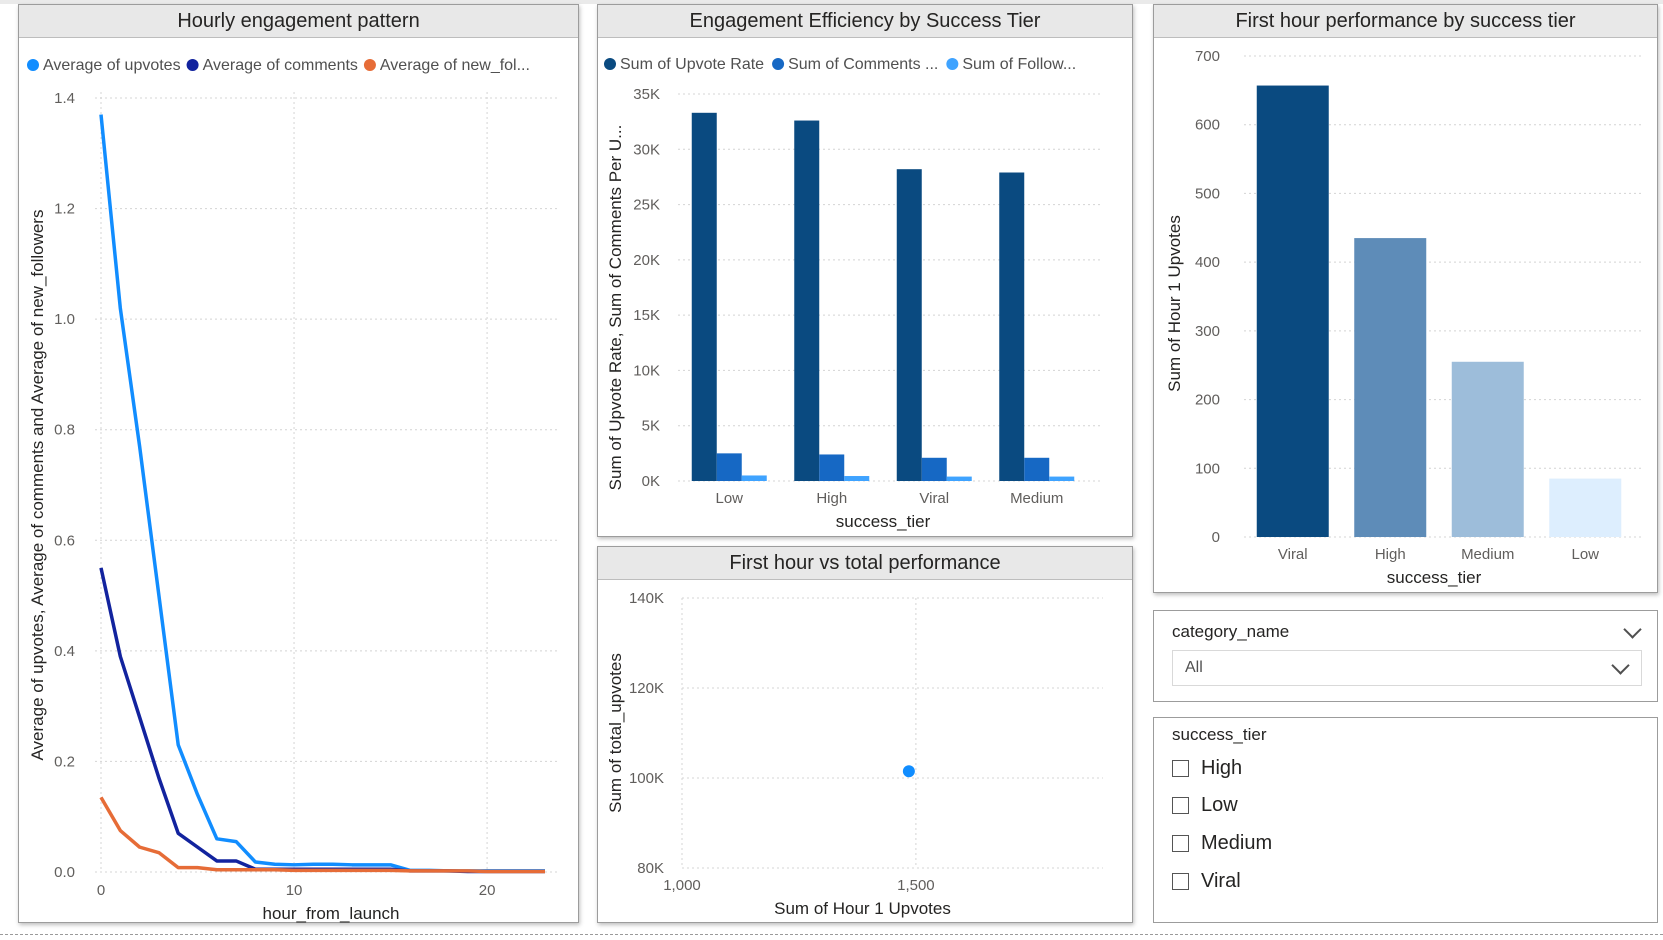 This screenshot has width=1663, height=940. What do you see at coordinates (646, 778) in the screenshot?
I see `y-tick-label: 100K` at bounding box center [646, 778].